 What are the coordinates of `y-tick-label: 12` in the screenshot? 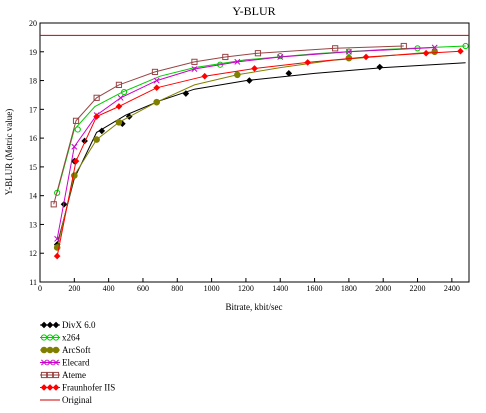 It's located at (33, 253).